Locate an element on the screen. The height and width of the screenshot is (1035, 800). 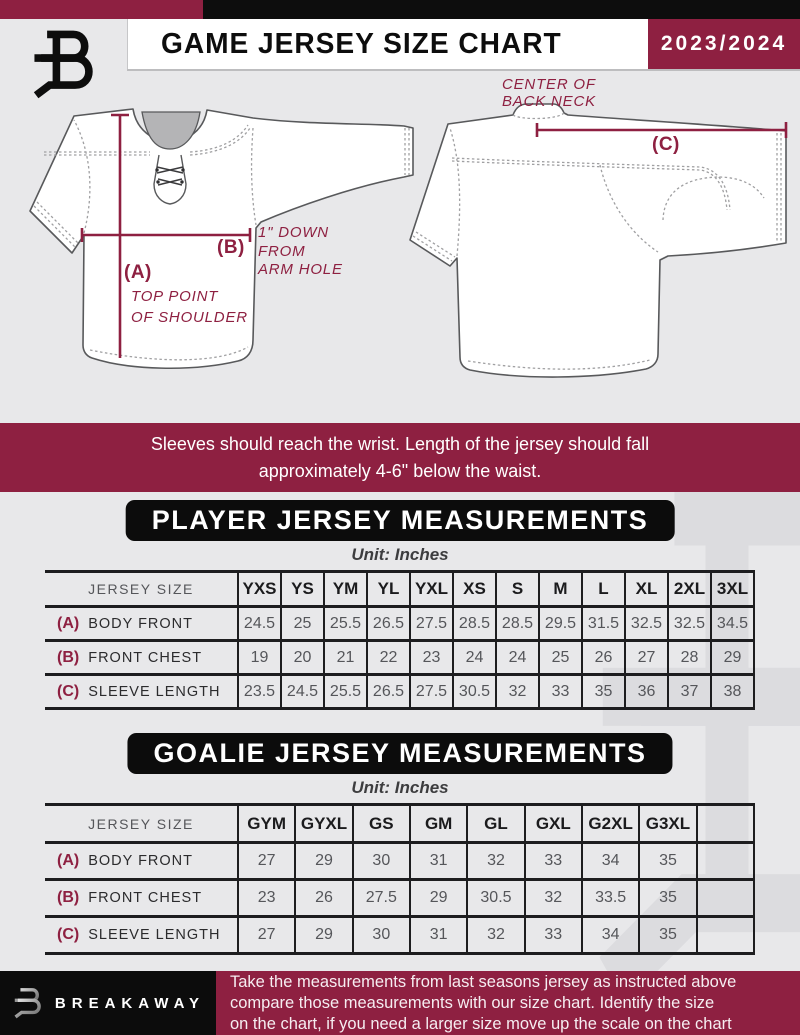
size-header-cell: L is located at coordinates (603, 588).